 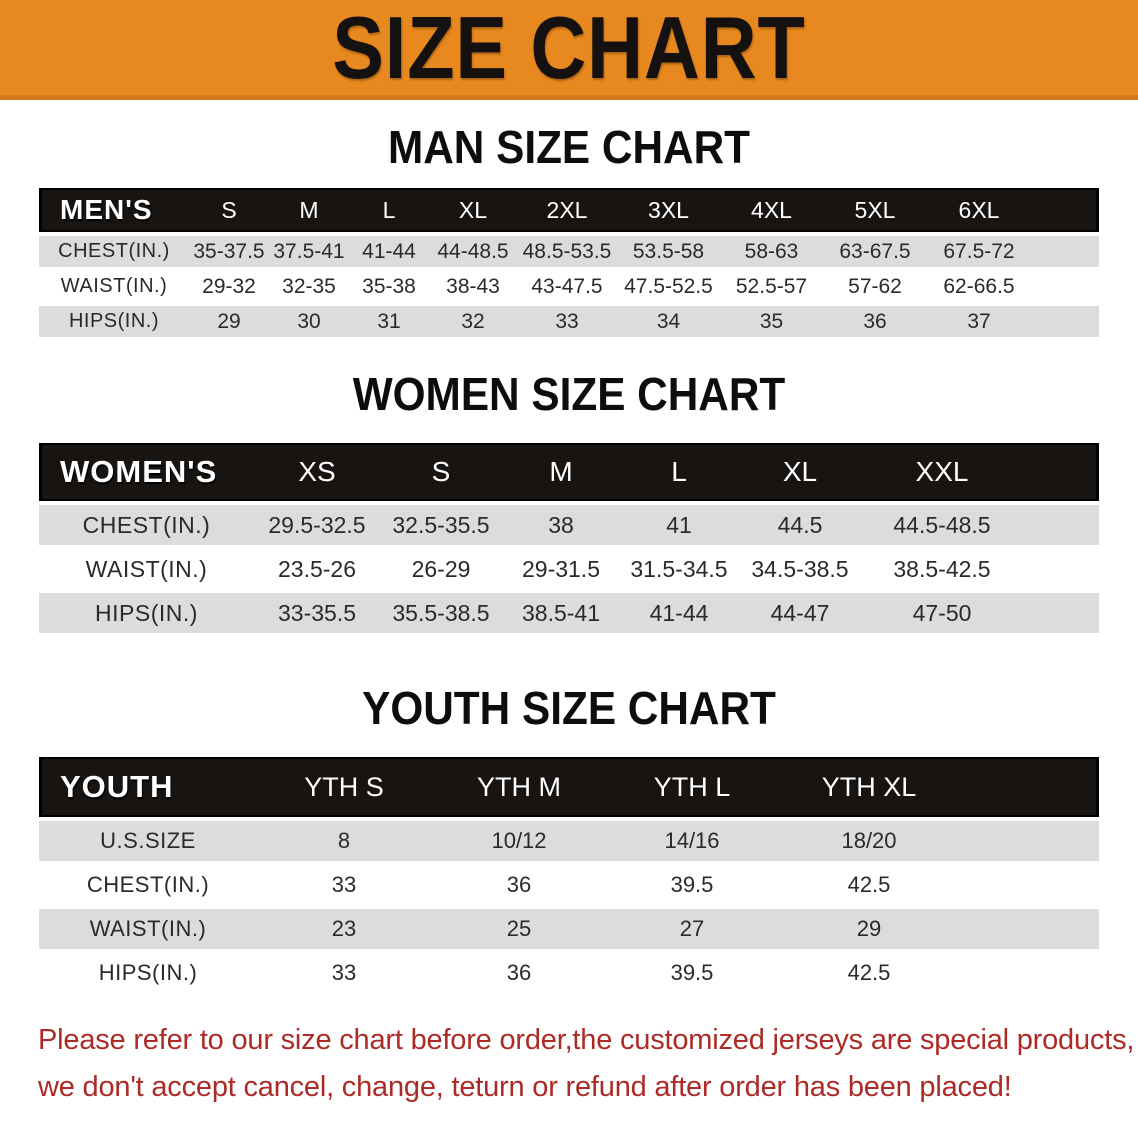 What do you see at coordinates (942, 525) in the screenshot?
I see `size-cell: 44.5-48.5` at bounding box center [942, 525].